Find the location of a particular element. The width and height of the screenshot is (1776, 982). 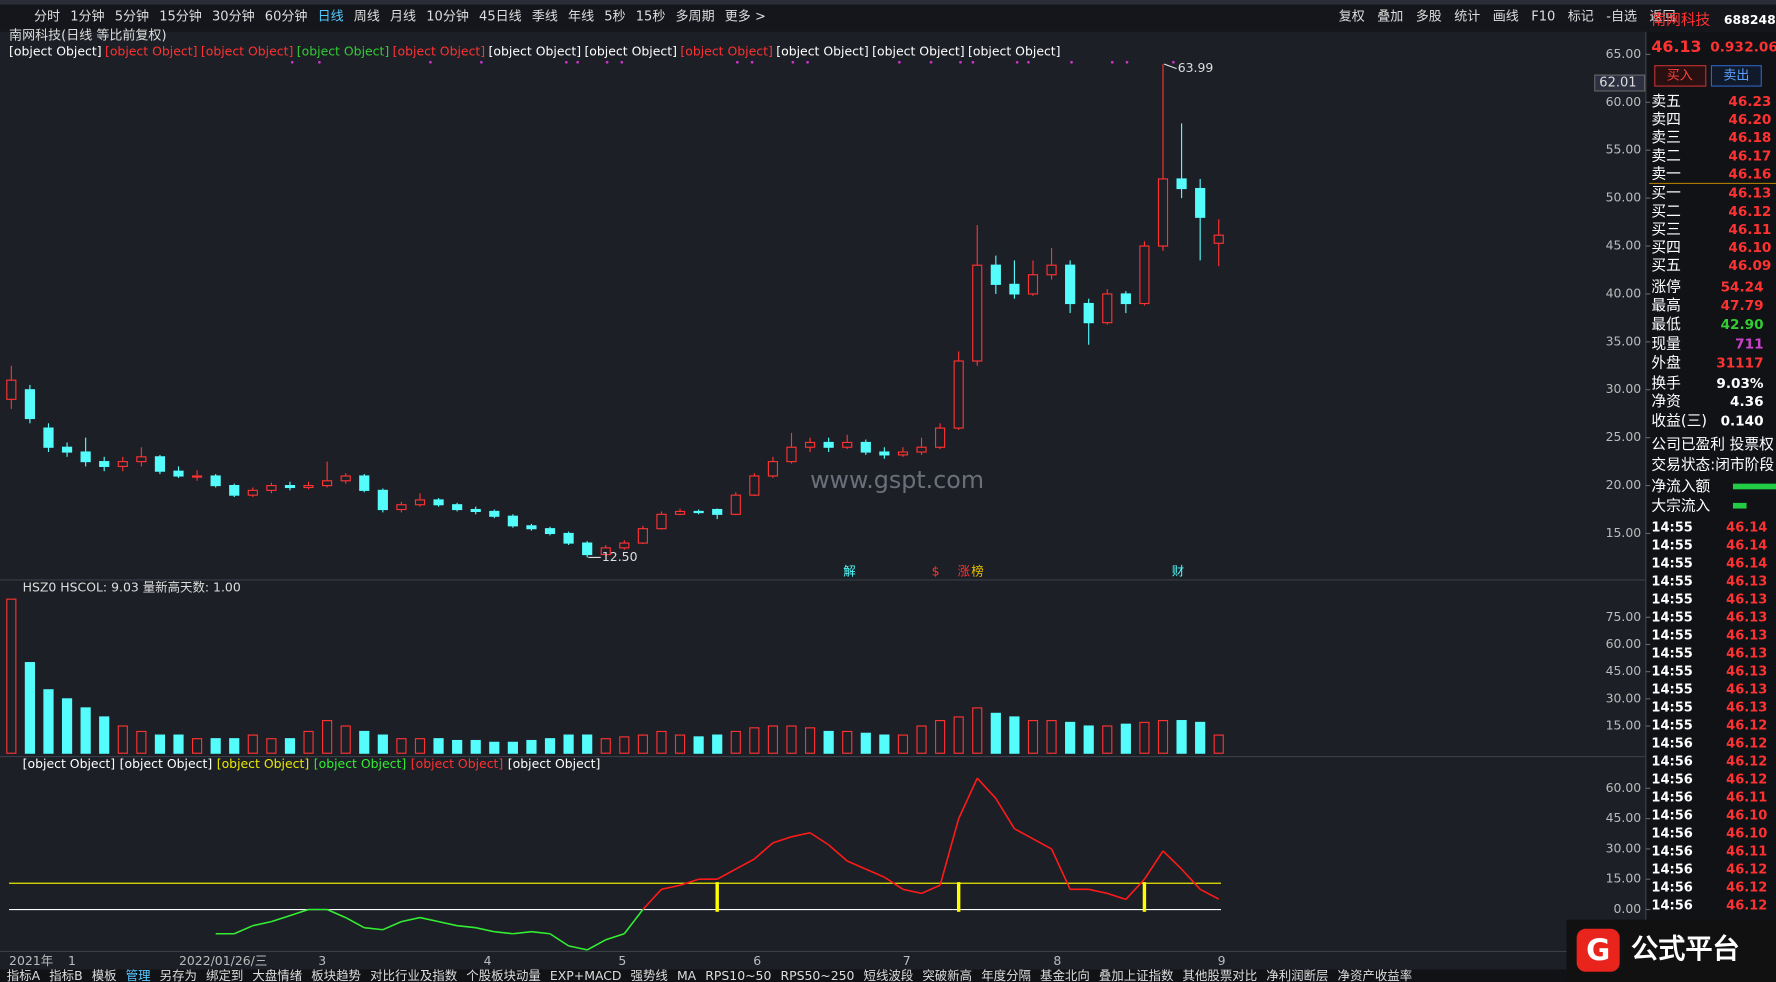

indicator-tab: 管理 is located at coordinates (138, 975).